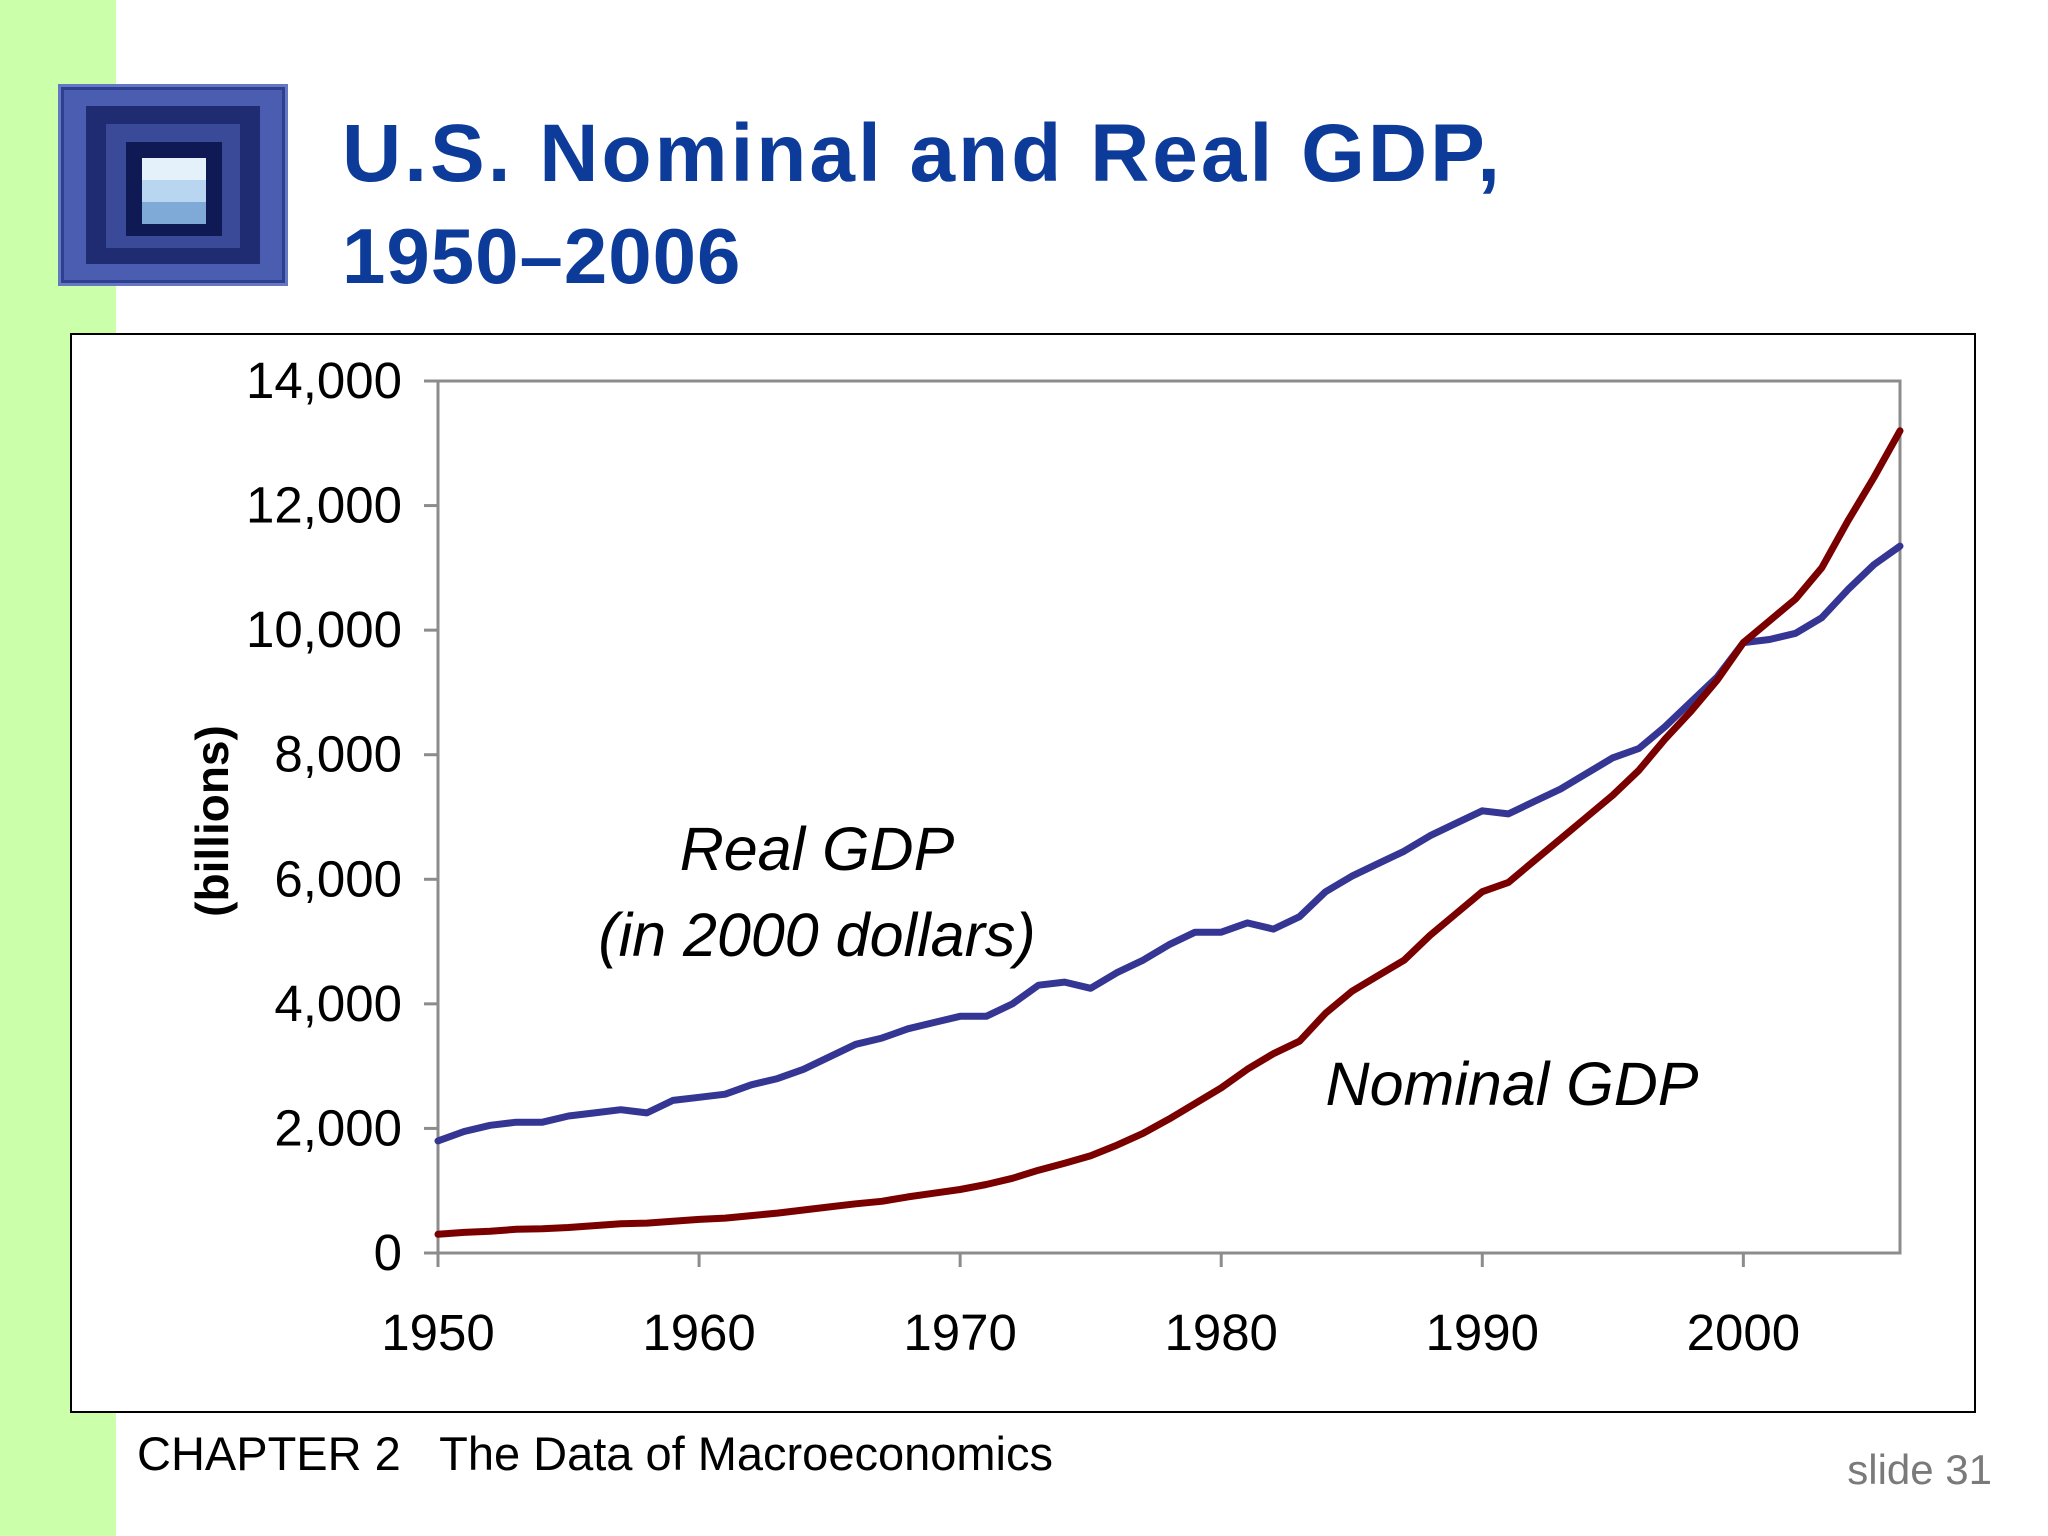 This screenshot has width=2048, height=1536. Describe the element at coordinates (1743, 1332) in the screenshot. I see `x-tick-label: 2000` at that location.